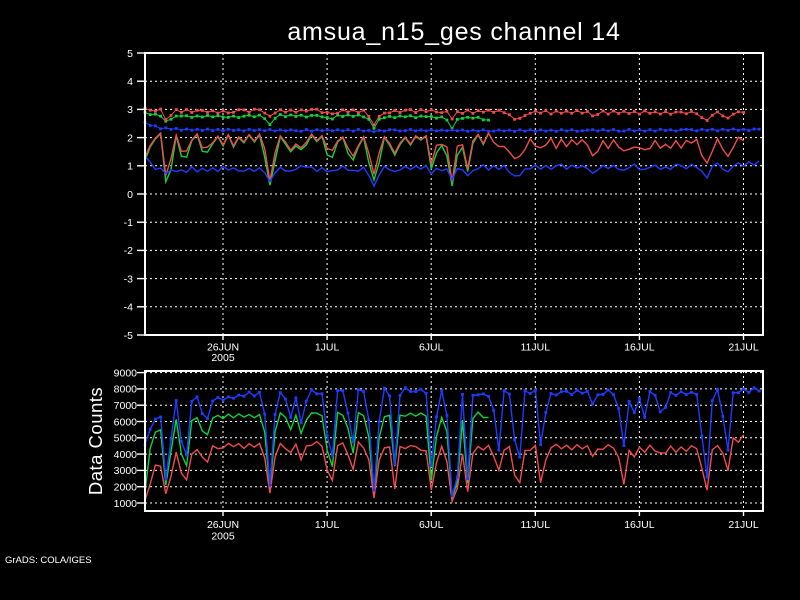 Image resolution: width=800 pixels, height=600 pixels. What do you see at coordinates (128, 336) in the screenshot?
I see `svg-text: -5` at bounding box center [128, 336].